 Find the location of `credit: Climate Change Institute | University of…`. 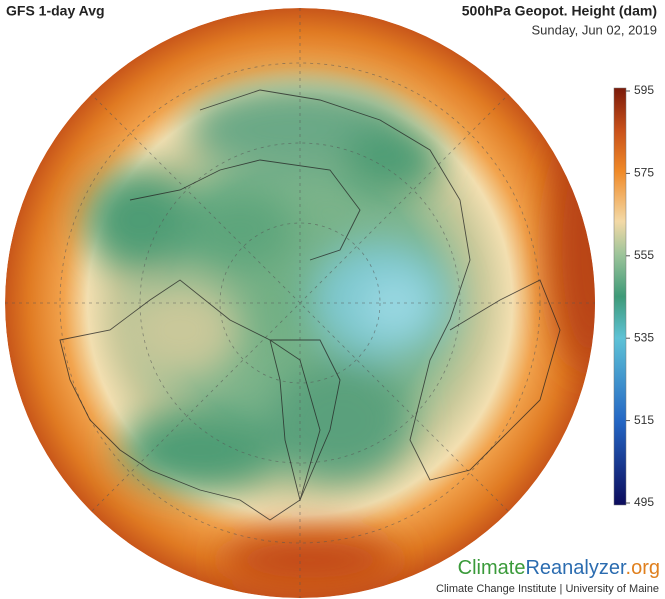

credit: Climate Change Institute | University of… is located at coordinates (547, 589).